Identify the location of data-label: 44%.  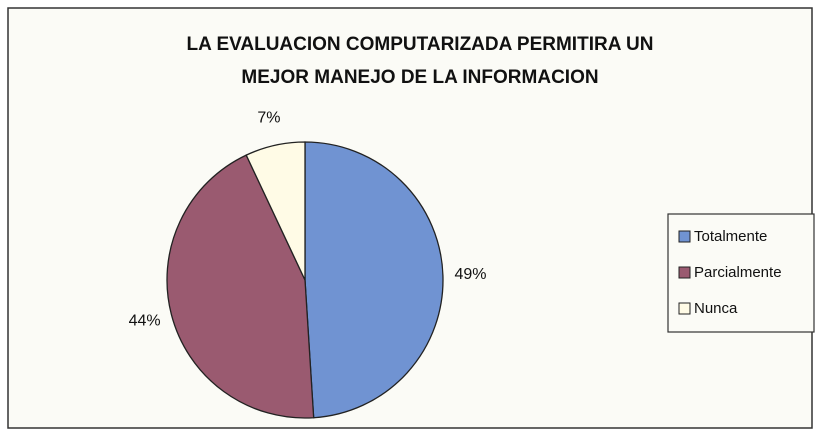
(145, 320).